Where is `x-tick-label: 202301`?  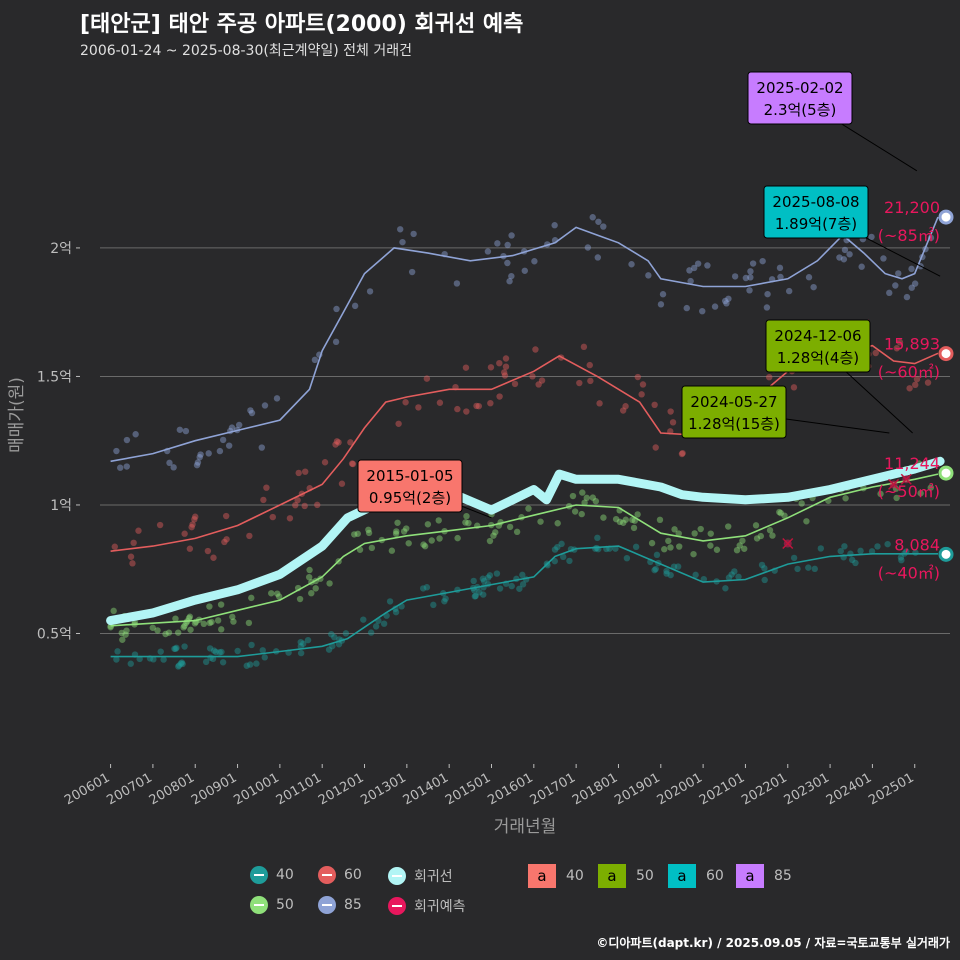
x-tick-label: 202301 is located at coordinates (807, 789).